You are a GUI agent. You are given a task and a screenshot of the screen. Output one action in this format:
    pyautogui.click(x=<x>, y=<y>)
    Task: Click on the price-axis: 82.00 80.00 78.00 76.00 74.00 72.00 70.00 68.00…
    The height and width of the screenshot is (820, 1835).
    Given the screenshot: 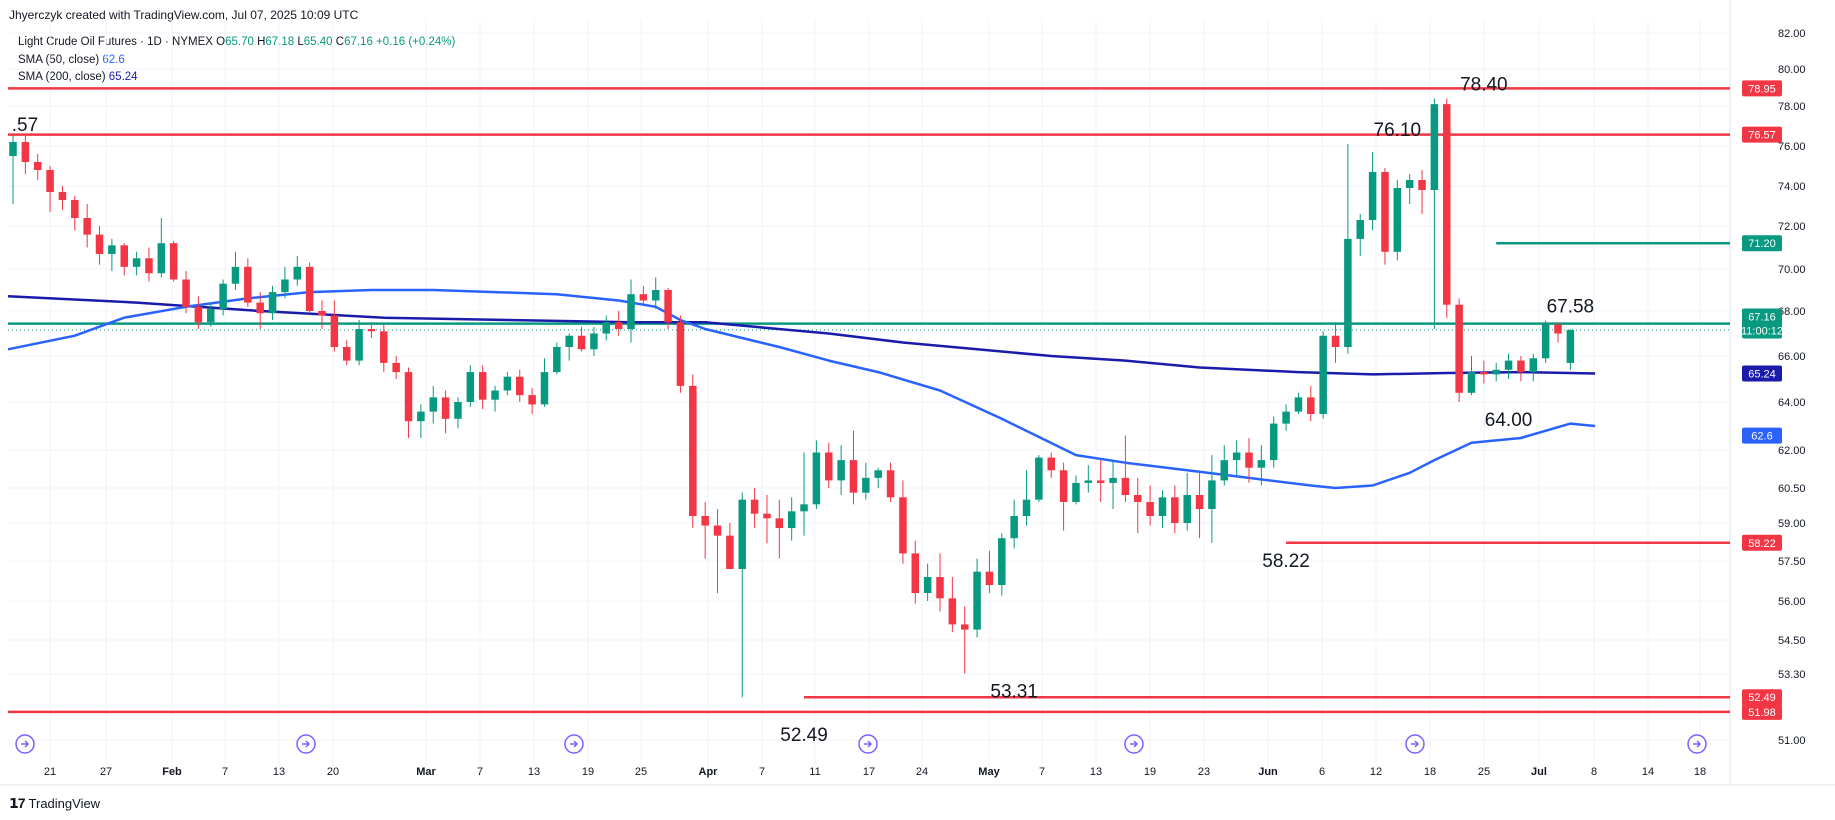 What is the action you would take?
    pyautogui.click(x=1792, y=387)
    